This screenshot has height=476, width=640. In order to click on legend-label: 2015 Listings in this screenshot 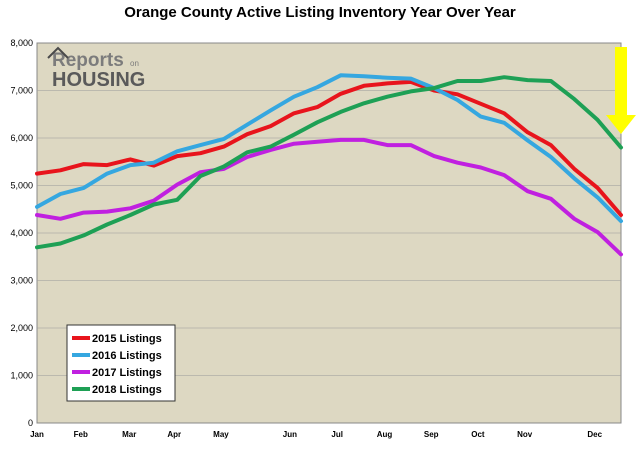, I will do `click(127, 339)`.